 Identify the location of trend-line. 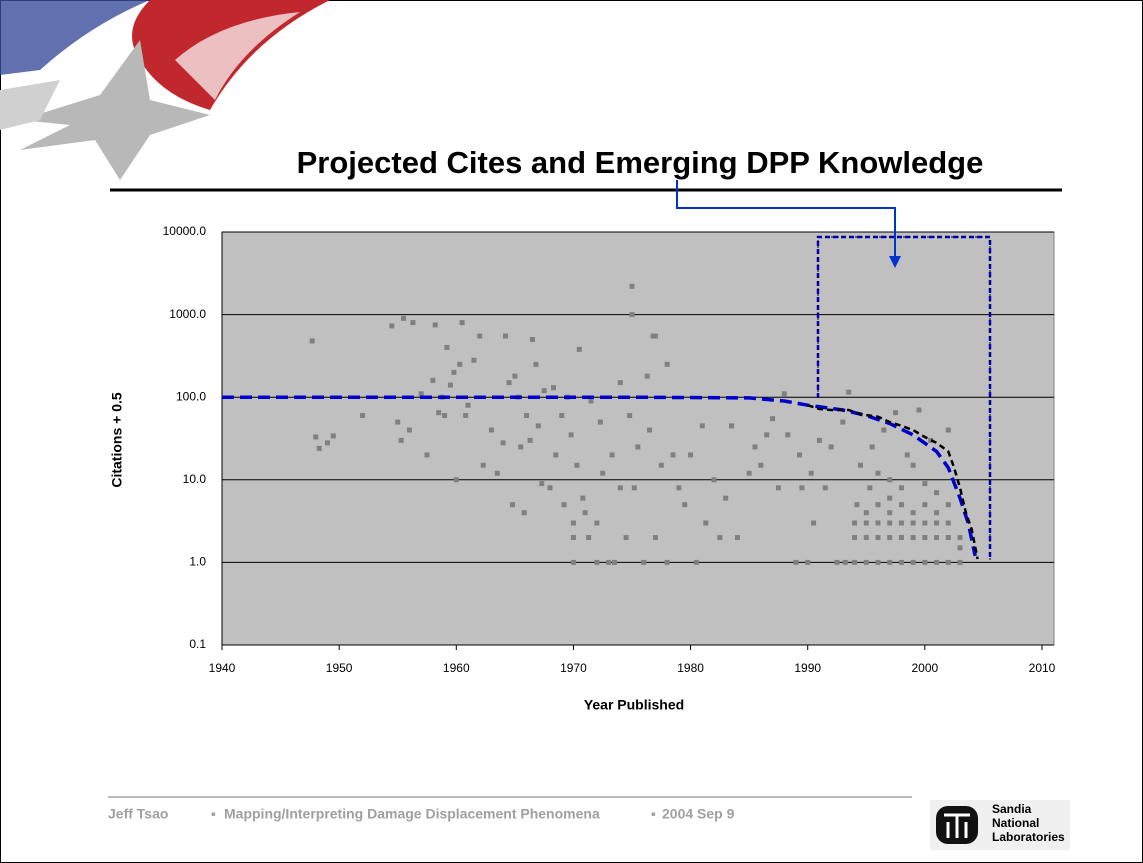
(599, 476).